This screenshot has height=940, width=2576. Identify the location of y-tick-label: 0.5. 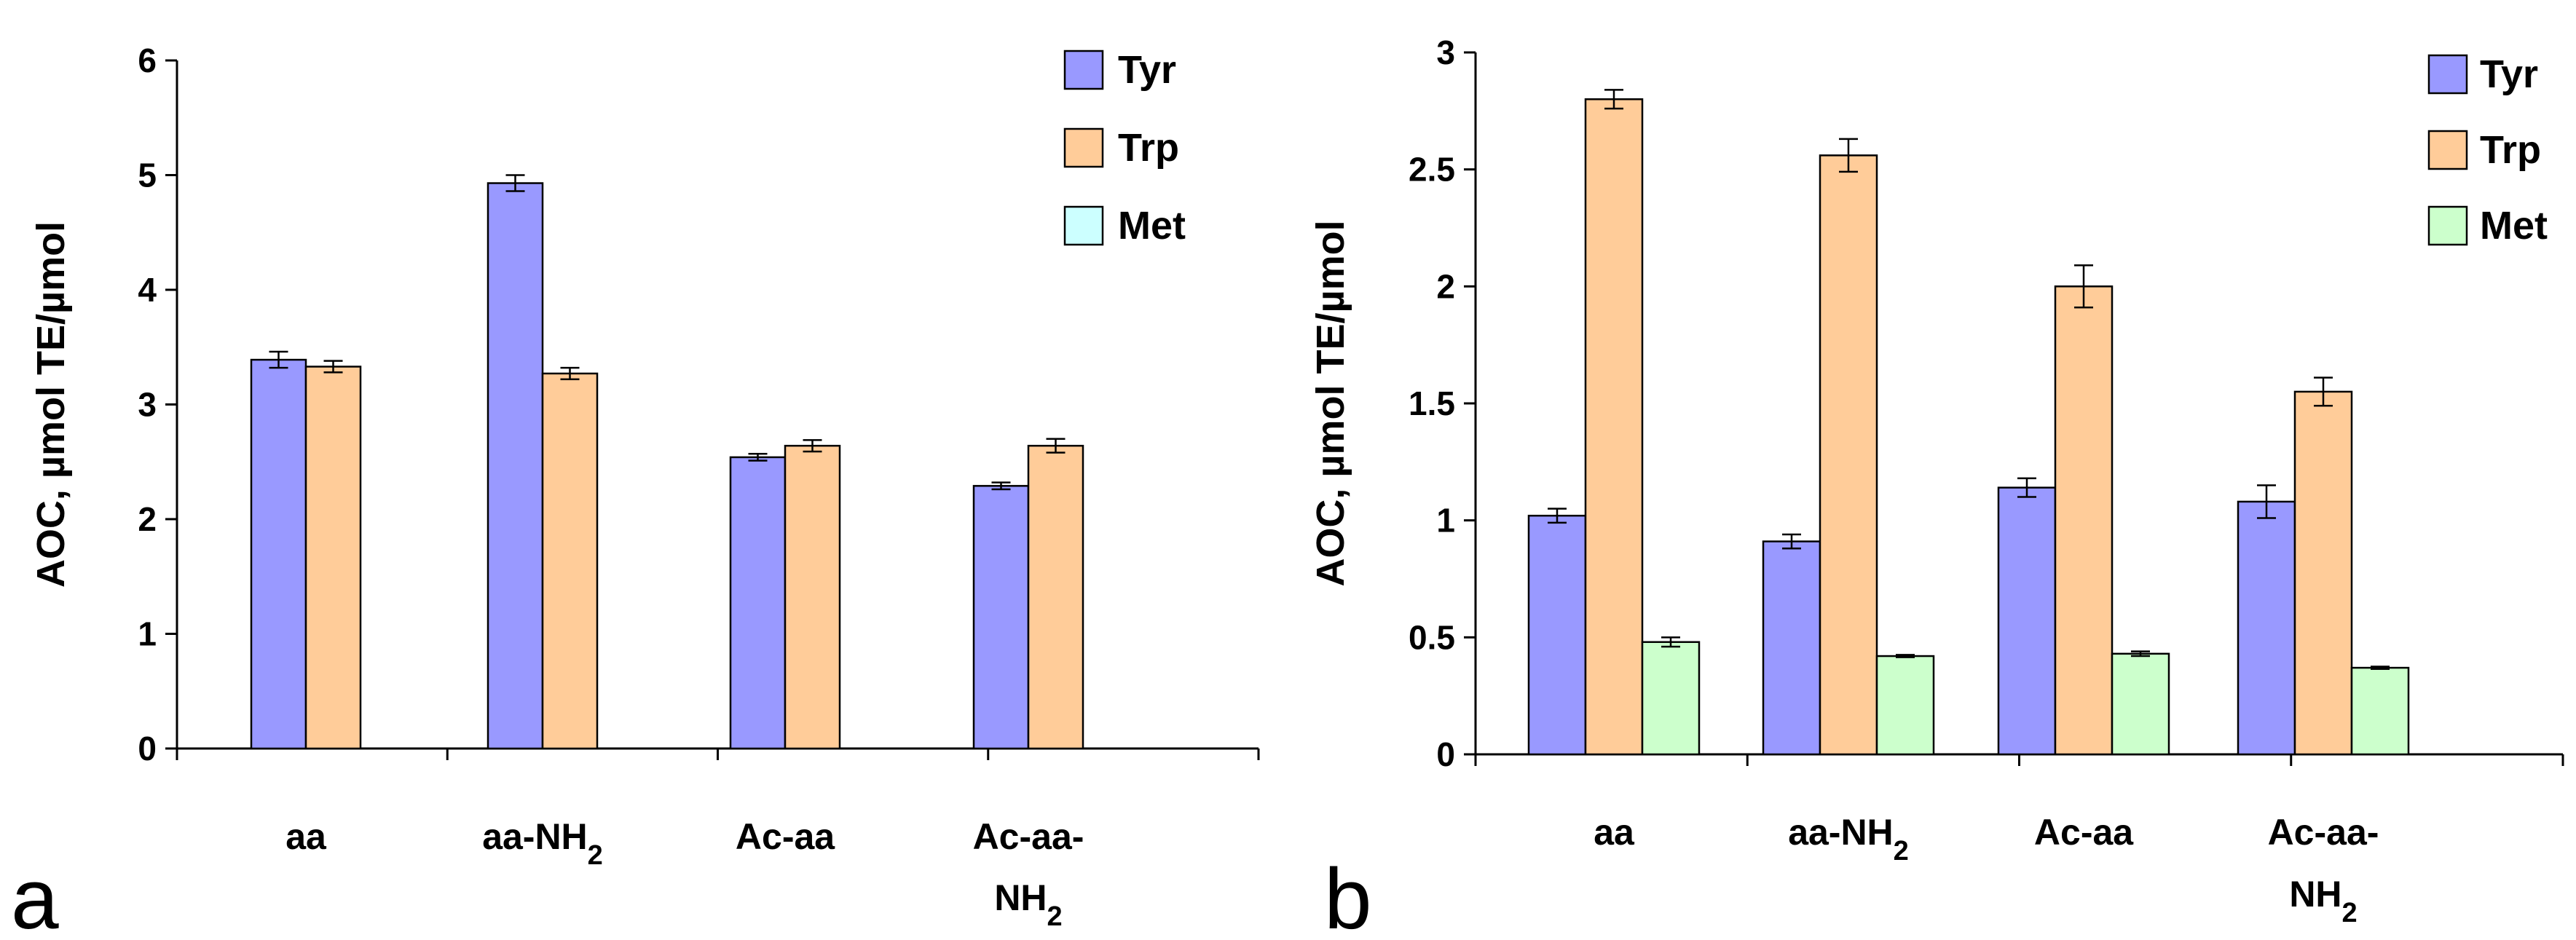
(1432, 637).